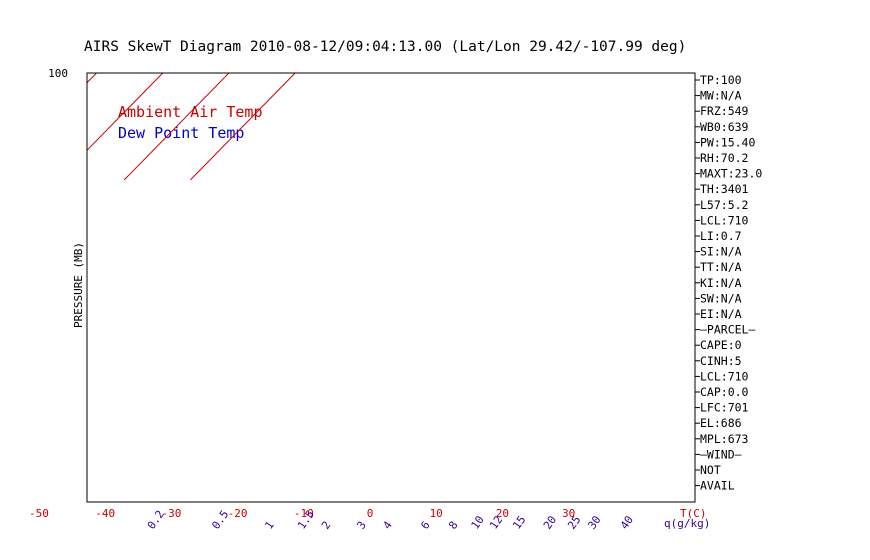 This screenshot has height=560, width=870. I want to click on sounding-index-label: AVAIL, so click(717, 486).